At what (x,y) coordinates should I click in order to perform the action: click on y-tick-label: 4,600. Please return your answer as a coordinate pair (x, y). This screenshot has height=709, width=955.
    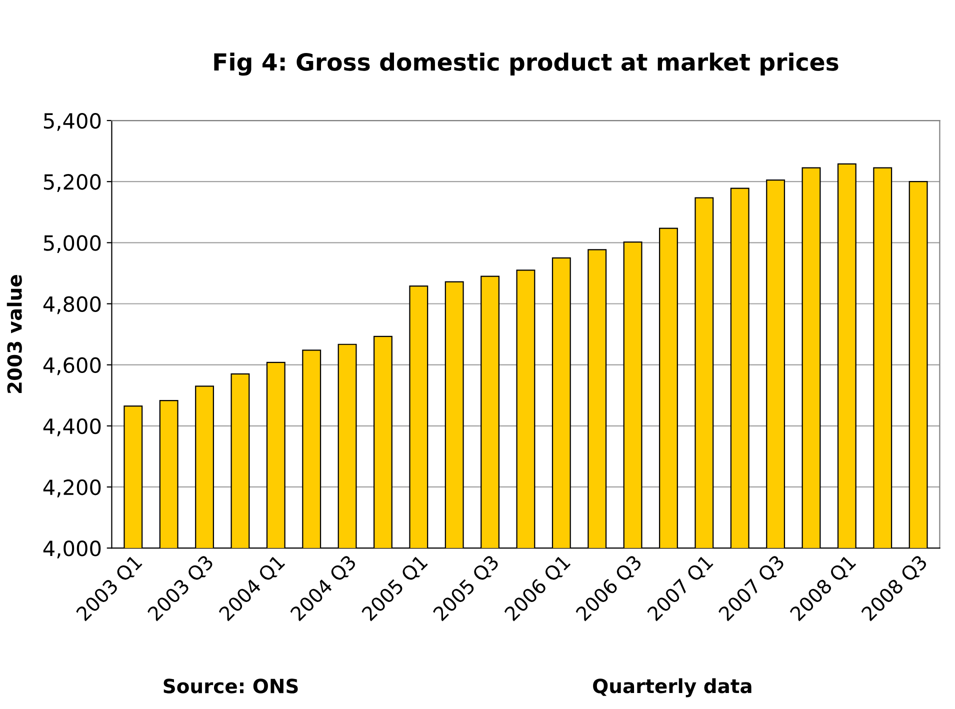
    Looking at the image, I should click on (72, 366).